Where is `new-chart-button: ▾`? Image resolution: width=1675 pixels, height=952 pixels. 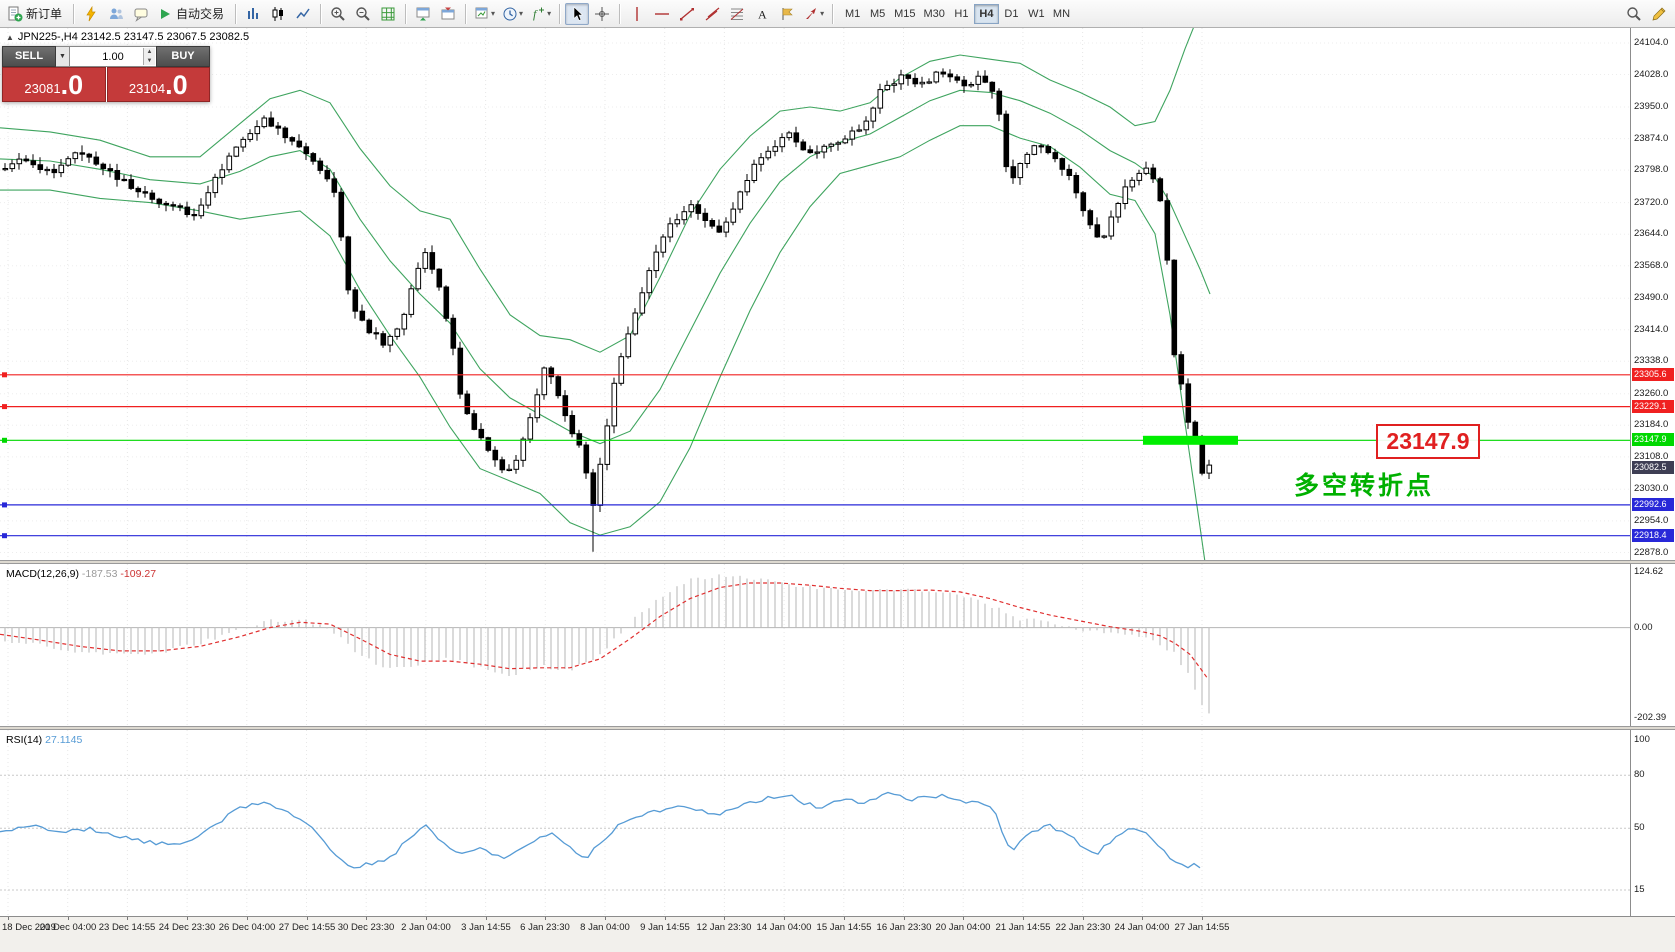
new-chart-button: ▾ is located at coordinates (484, 14).